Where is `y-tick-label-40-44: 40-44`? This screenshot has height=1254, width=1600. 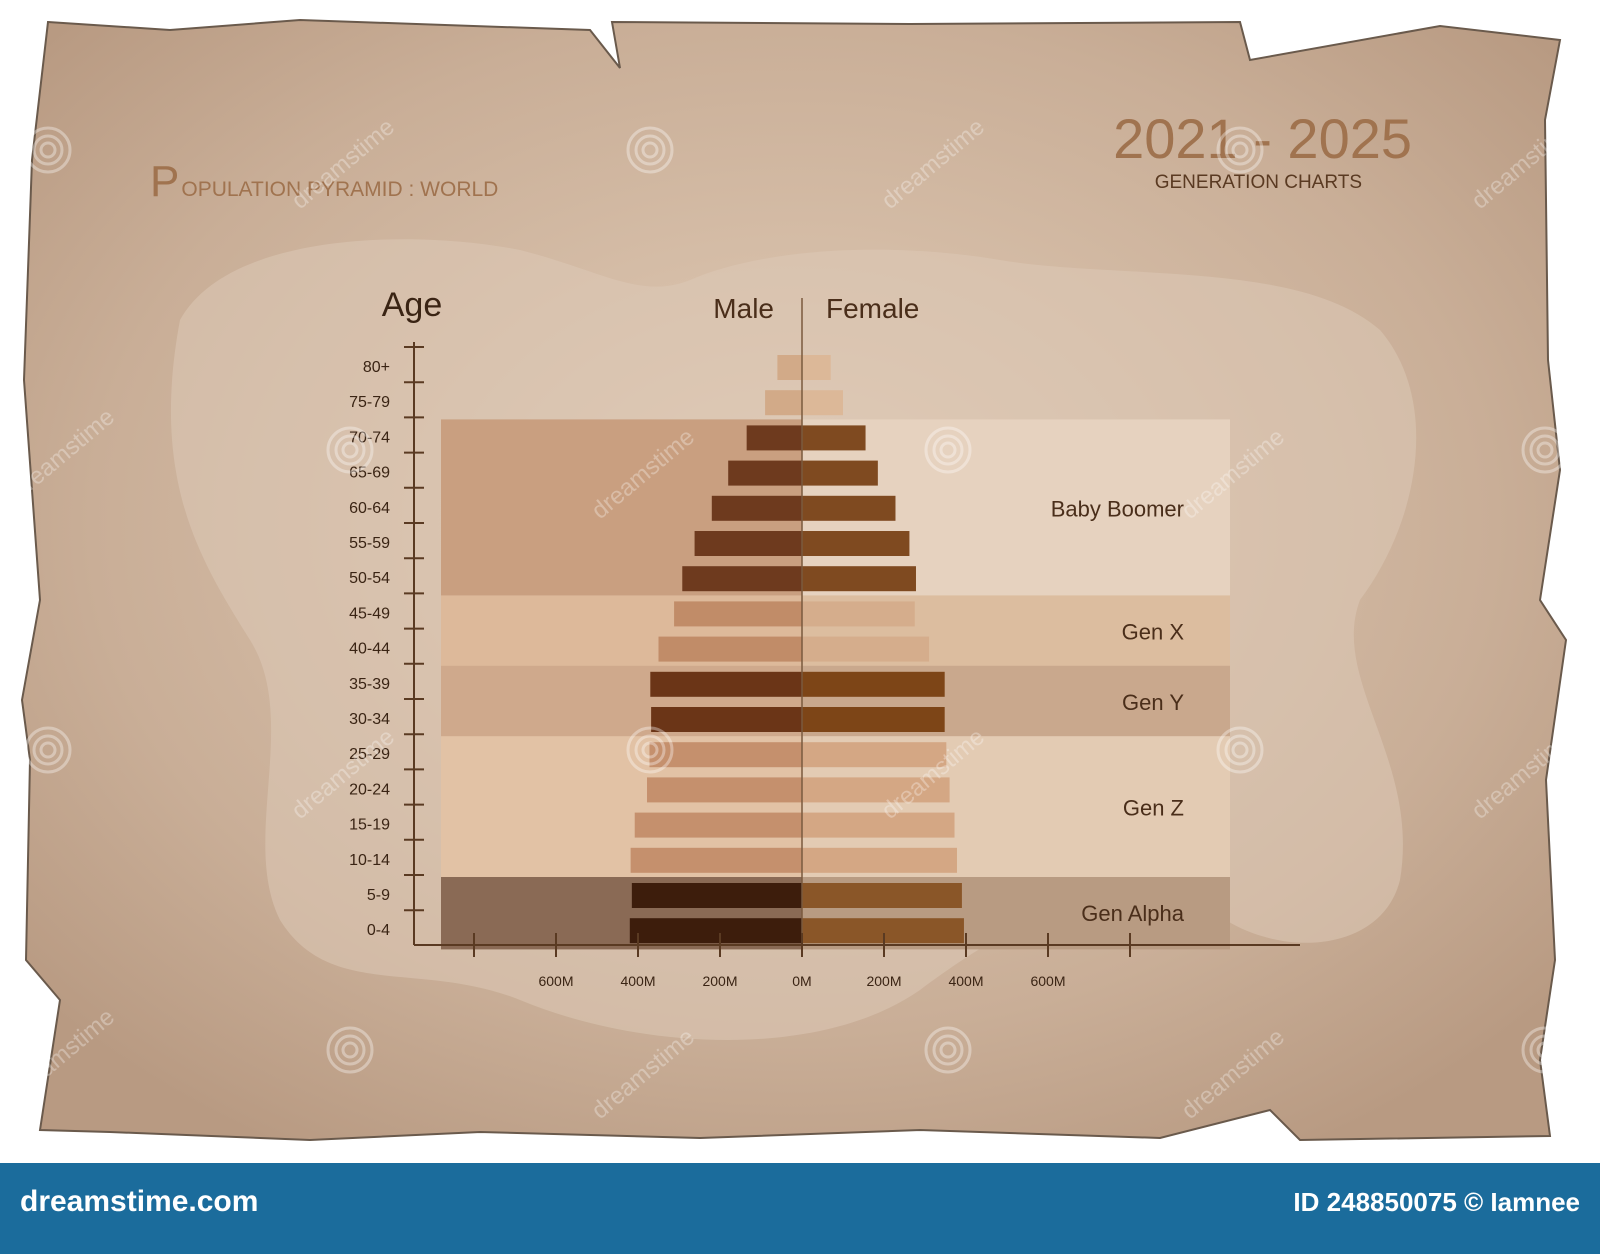
y-tick-label-40-44: 40-44 is located at coordinates (369, 649).